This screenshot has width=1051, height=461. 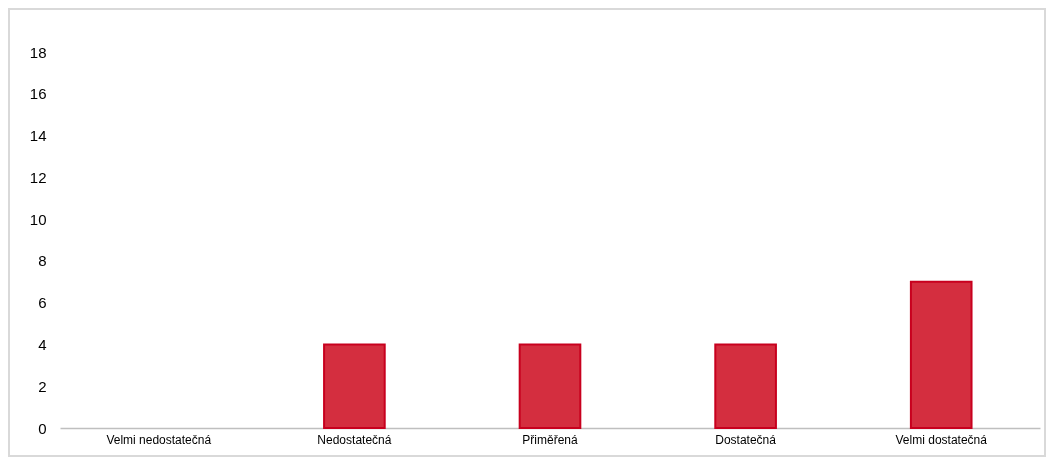 I want to click on x-tick-label: Přiměřená, so click(x=550, y=439).